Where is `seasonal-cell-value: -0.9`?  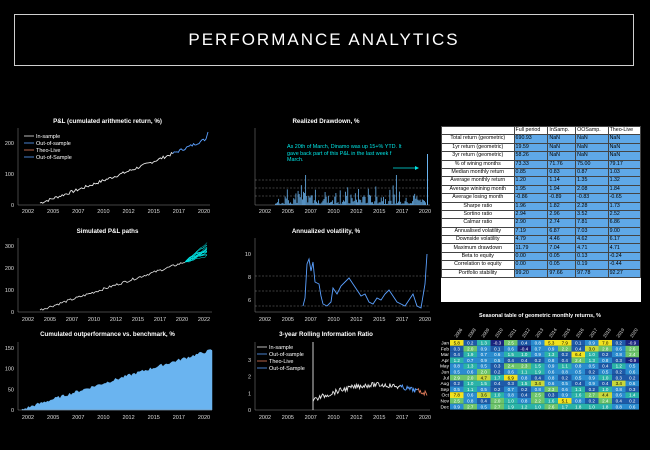
seasonal-cell-value: -0.9 is located at coordinates (632, 360).